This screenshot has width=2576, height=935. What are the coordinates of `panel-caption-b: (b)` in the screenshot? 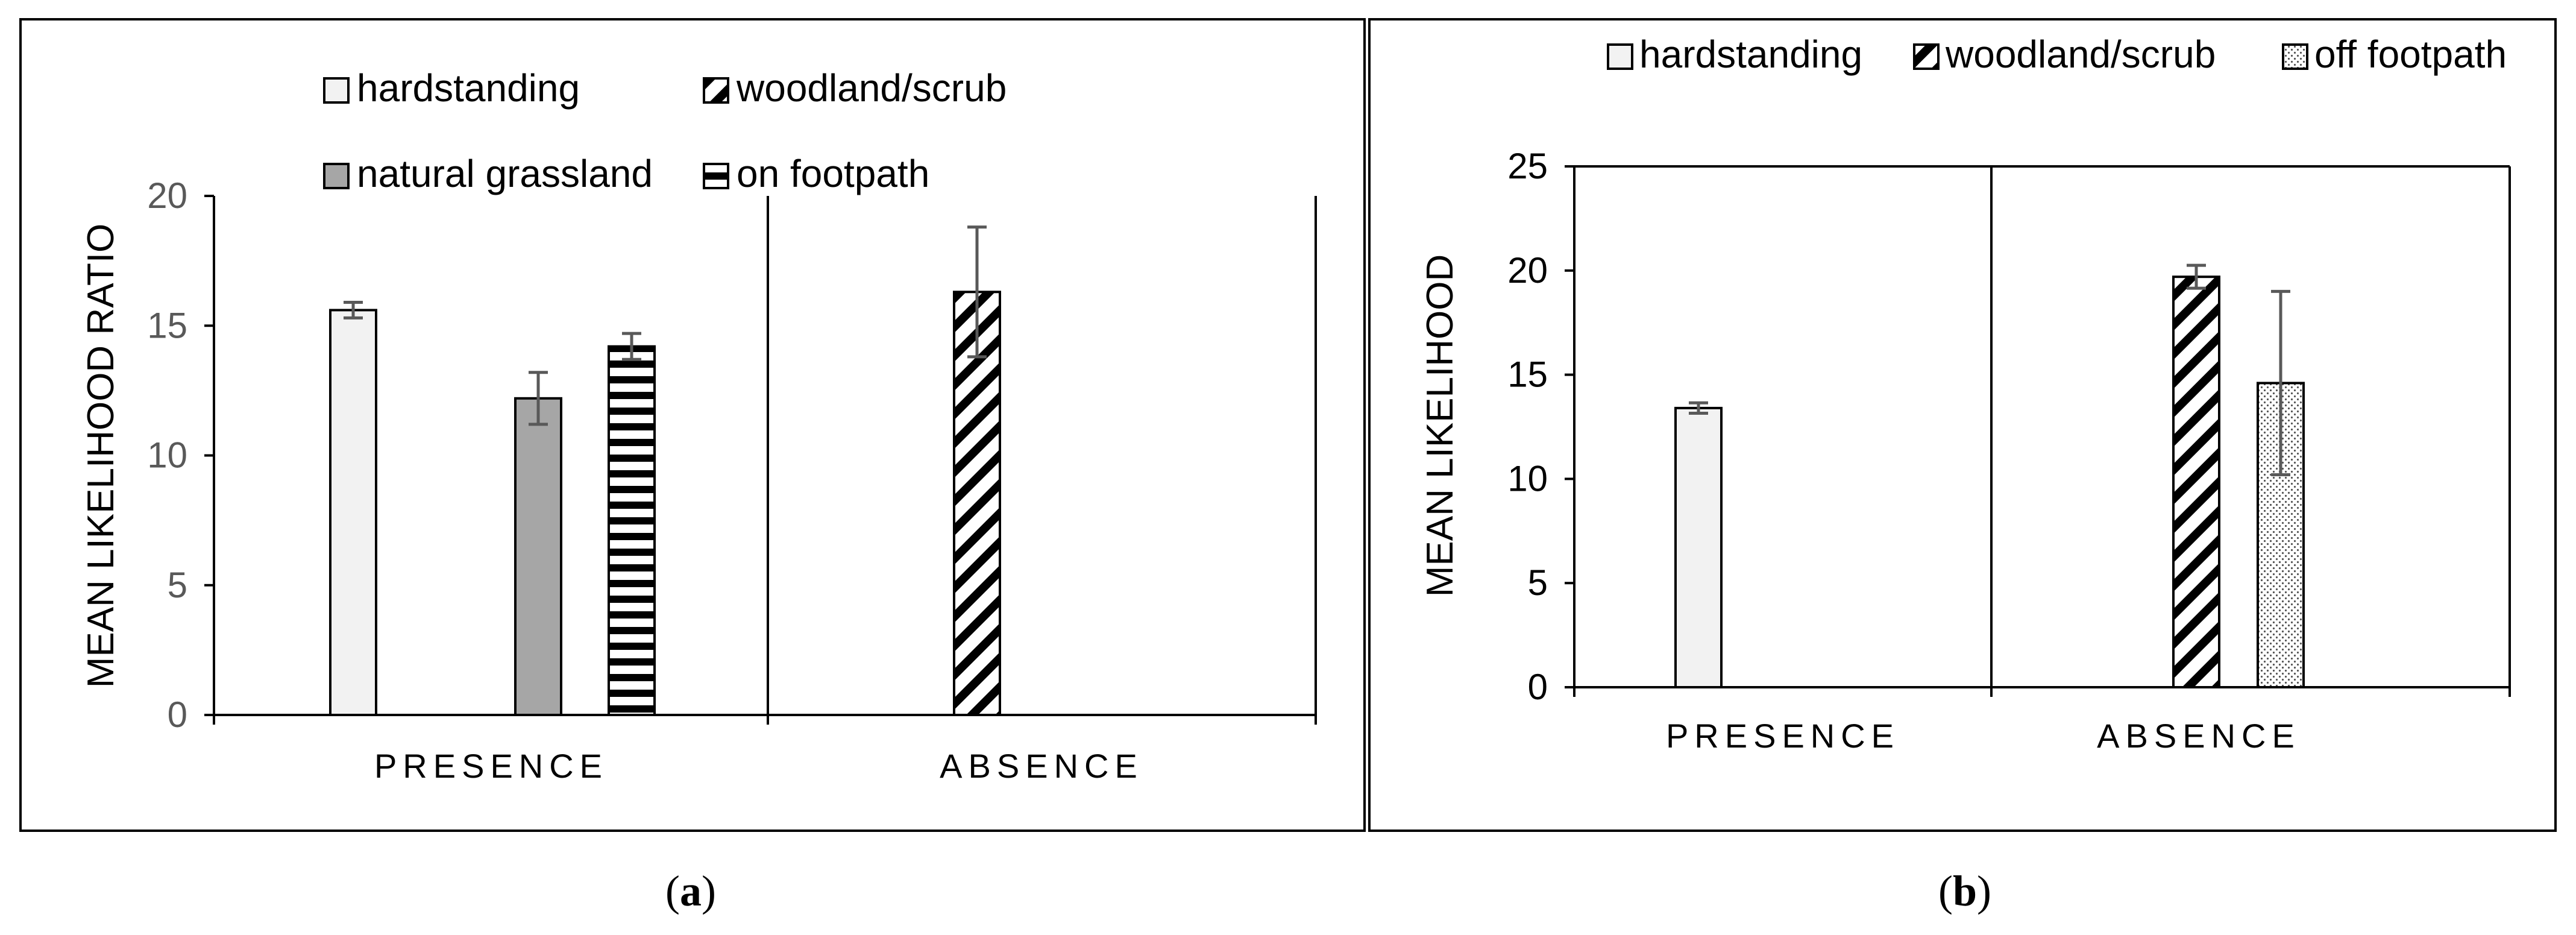 It's located at (1964, 891).